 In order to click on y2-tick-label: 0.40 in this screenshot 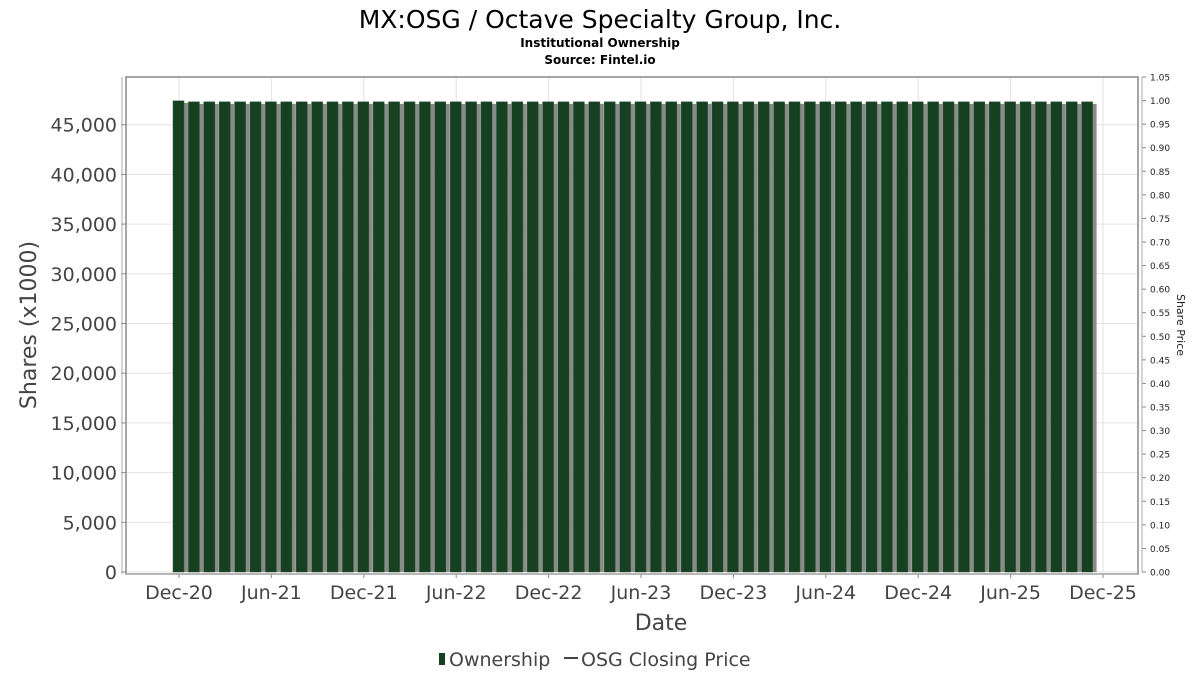, I will do `click(1160, 385)`.